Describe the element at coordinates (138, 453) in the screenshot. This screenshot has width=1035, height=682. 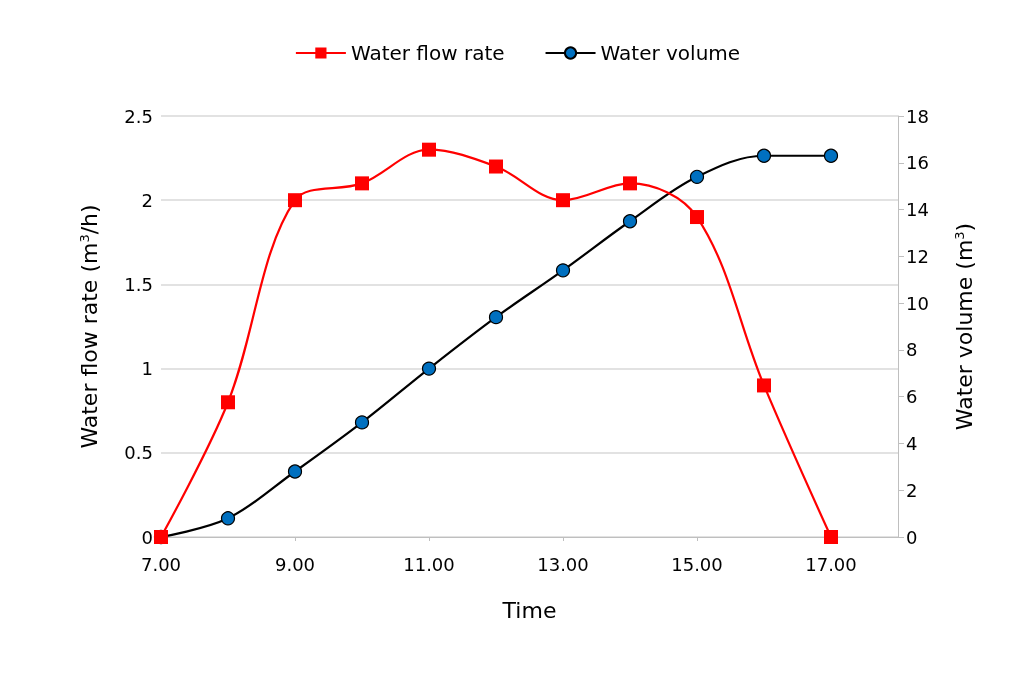
I see `y-tick-label: 0.5` at that location.